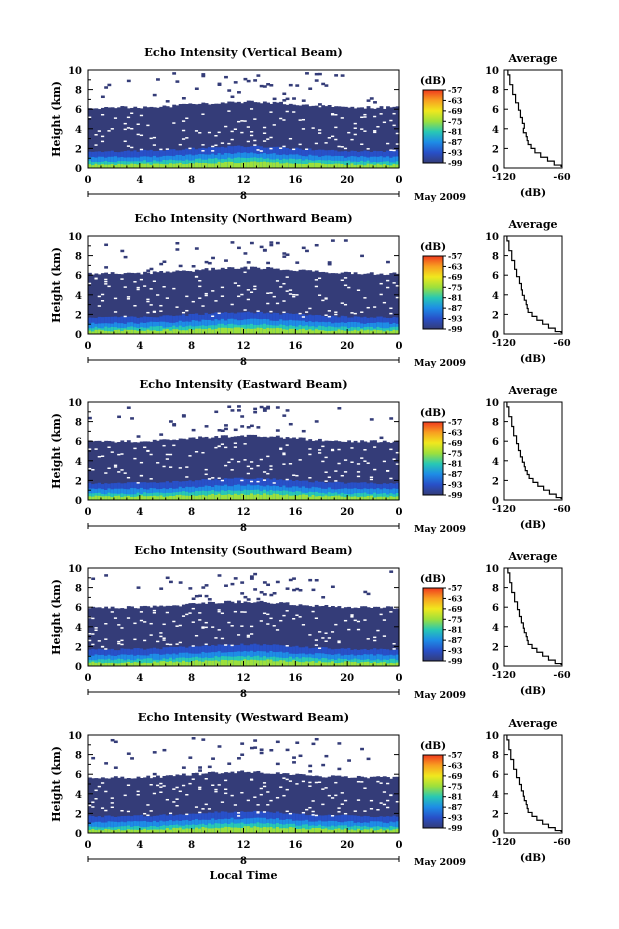 The height and width of the screenshot is (929, 619). Describe the element at coordinates (533, 359) in the screenshot. I see `profile-xlabel: (dB)` at that location.